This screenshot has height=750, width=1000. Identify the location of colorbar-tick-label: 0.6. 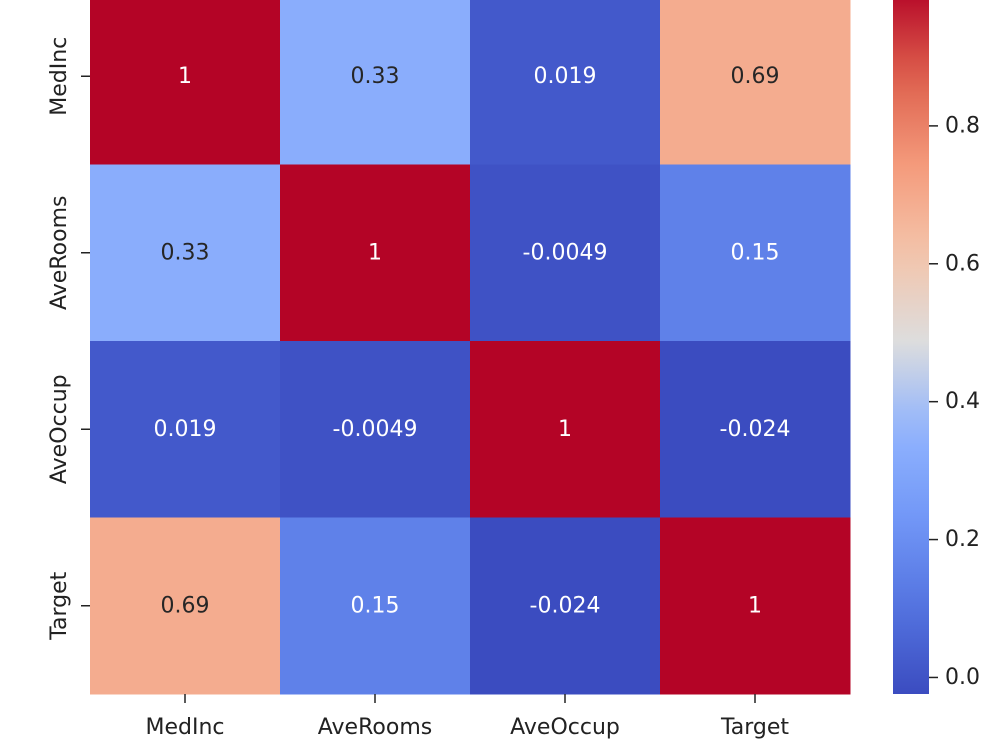
(962, 263).